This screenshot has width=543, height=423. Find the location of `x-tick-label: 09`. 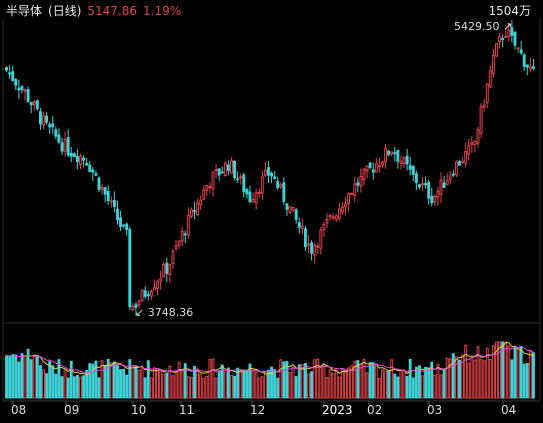

x-tick-label: 09 is located at coordinates (71, 410).